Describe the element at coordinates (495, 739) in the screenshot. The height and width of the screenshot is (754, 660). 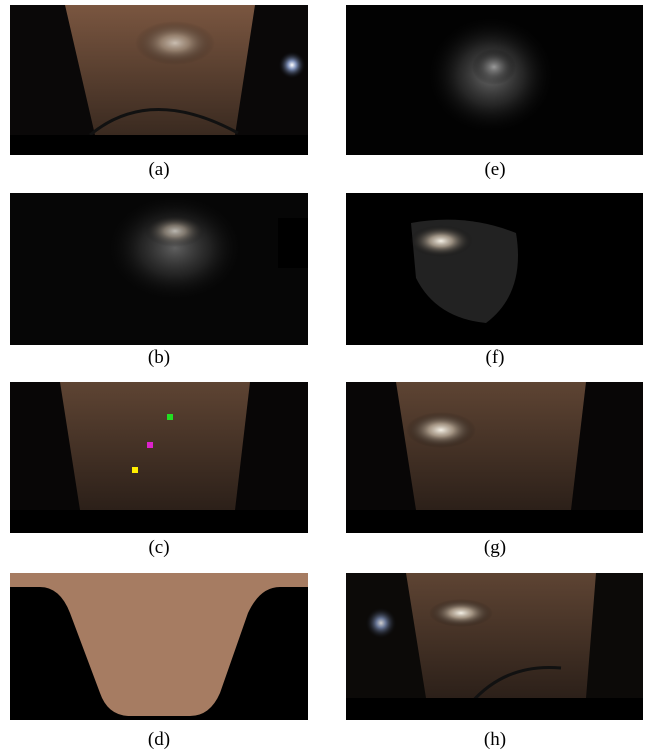
I see `caption: (h)` at that location.